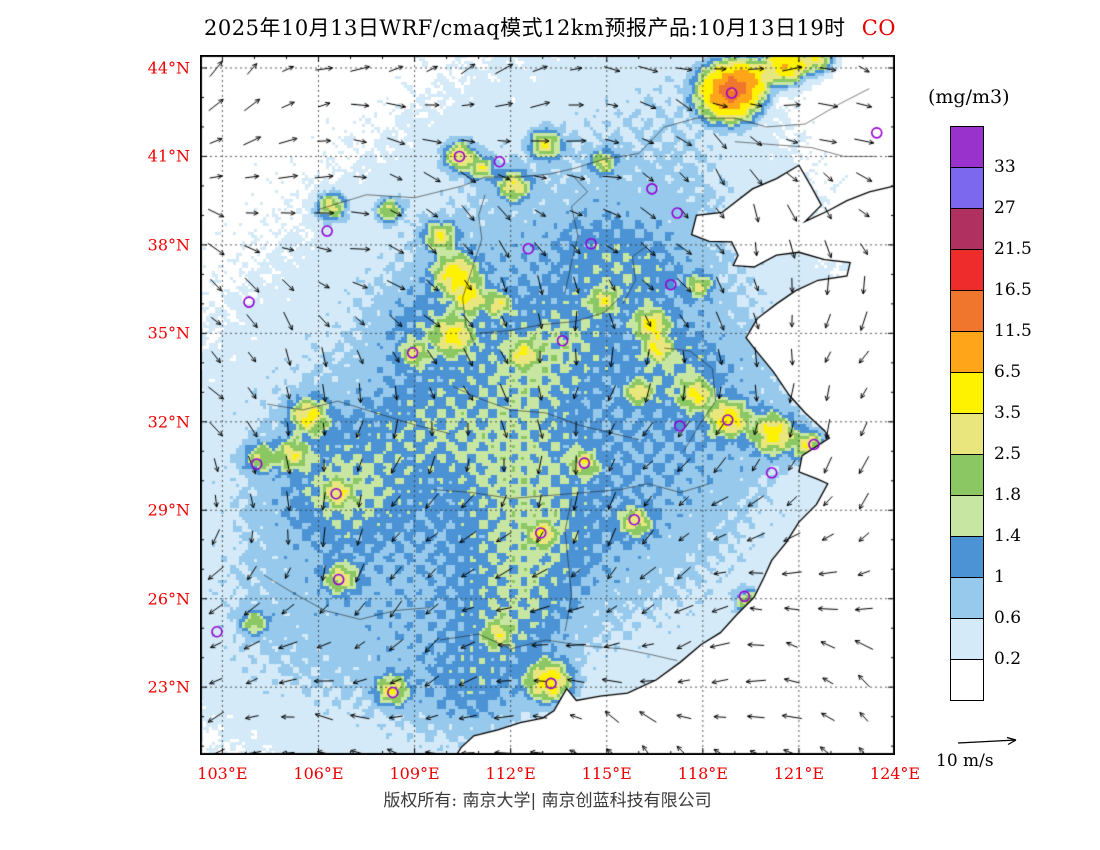  I want to click on colorbar-label: 1.8, so click(1008, 495).